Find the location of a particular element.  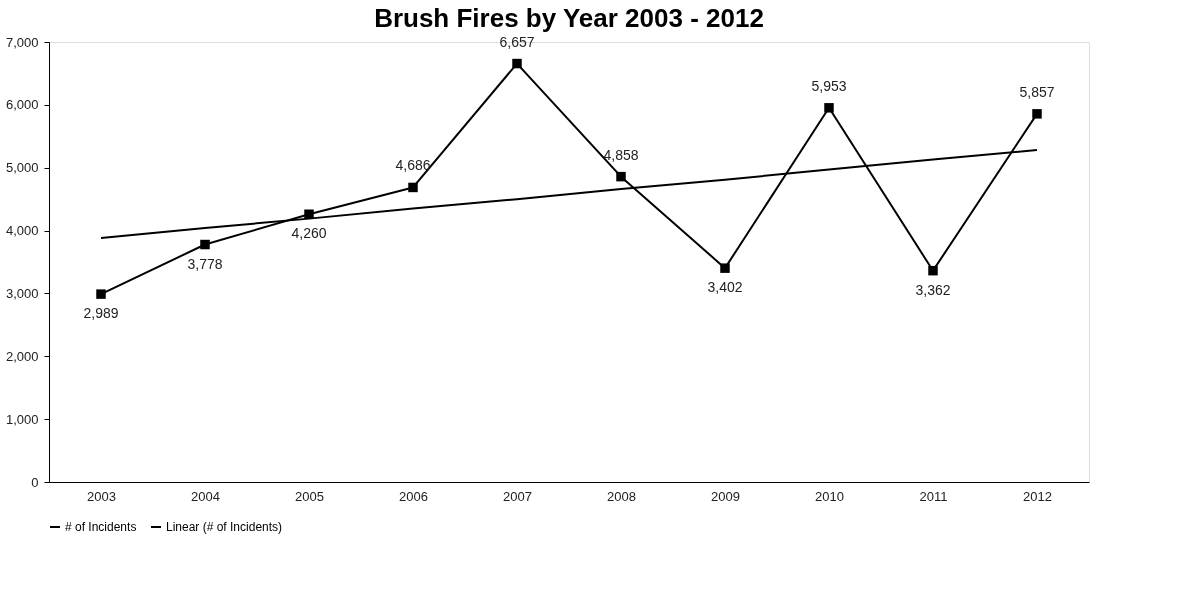

data-label: 4,260 is located at coordinates (309, 233).